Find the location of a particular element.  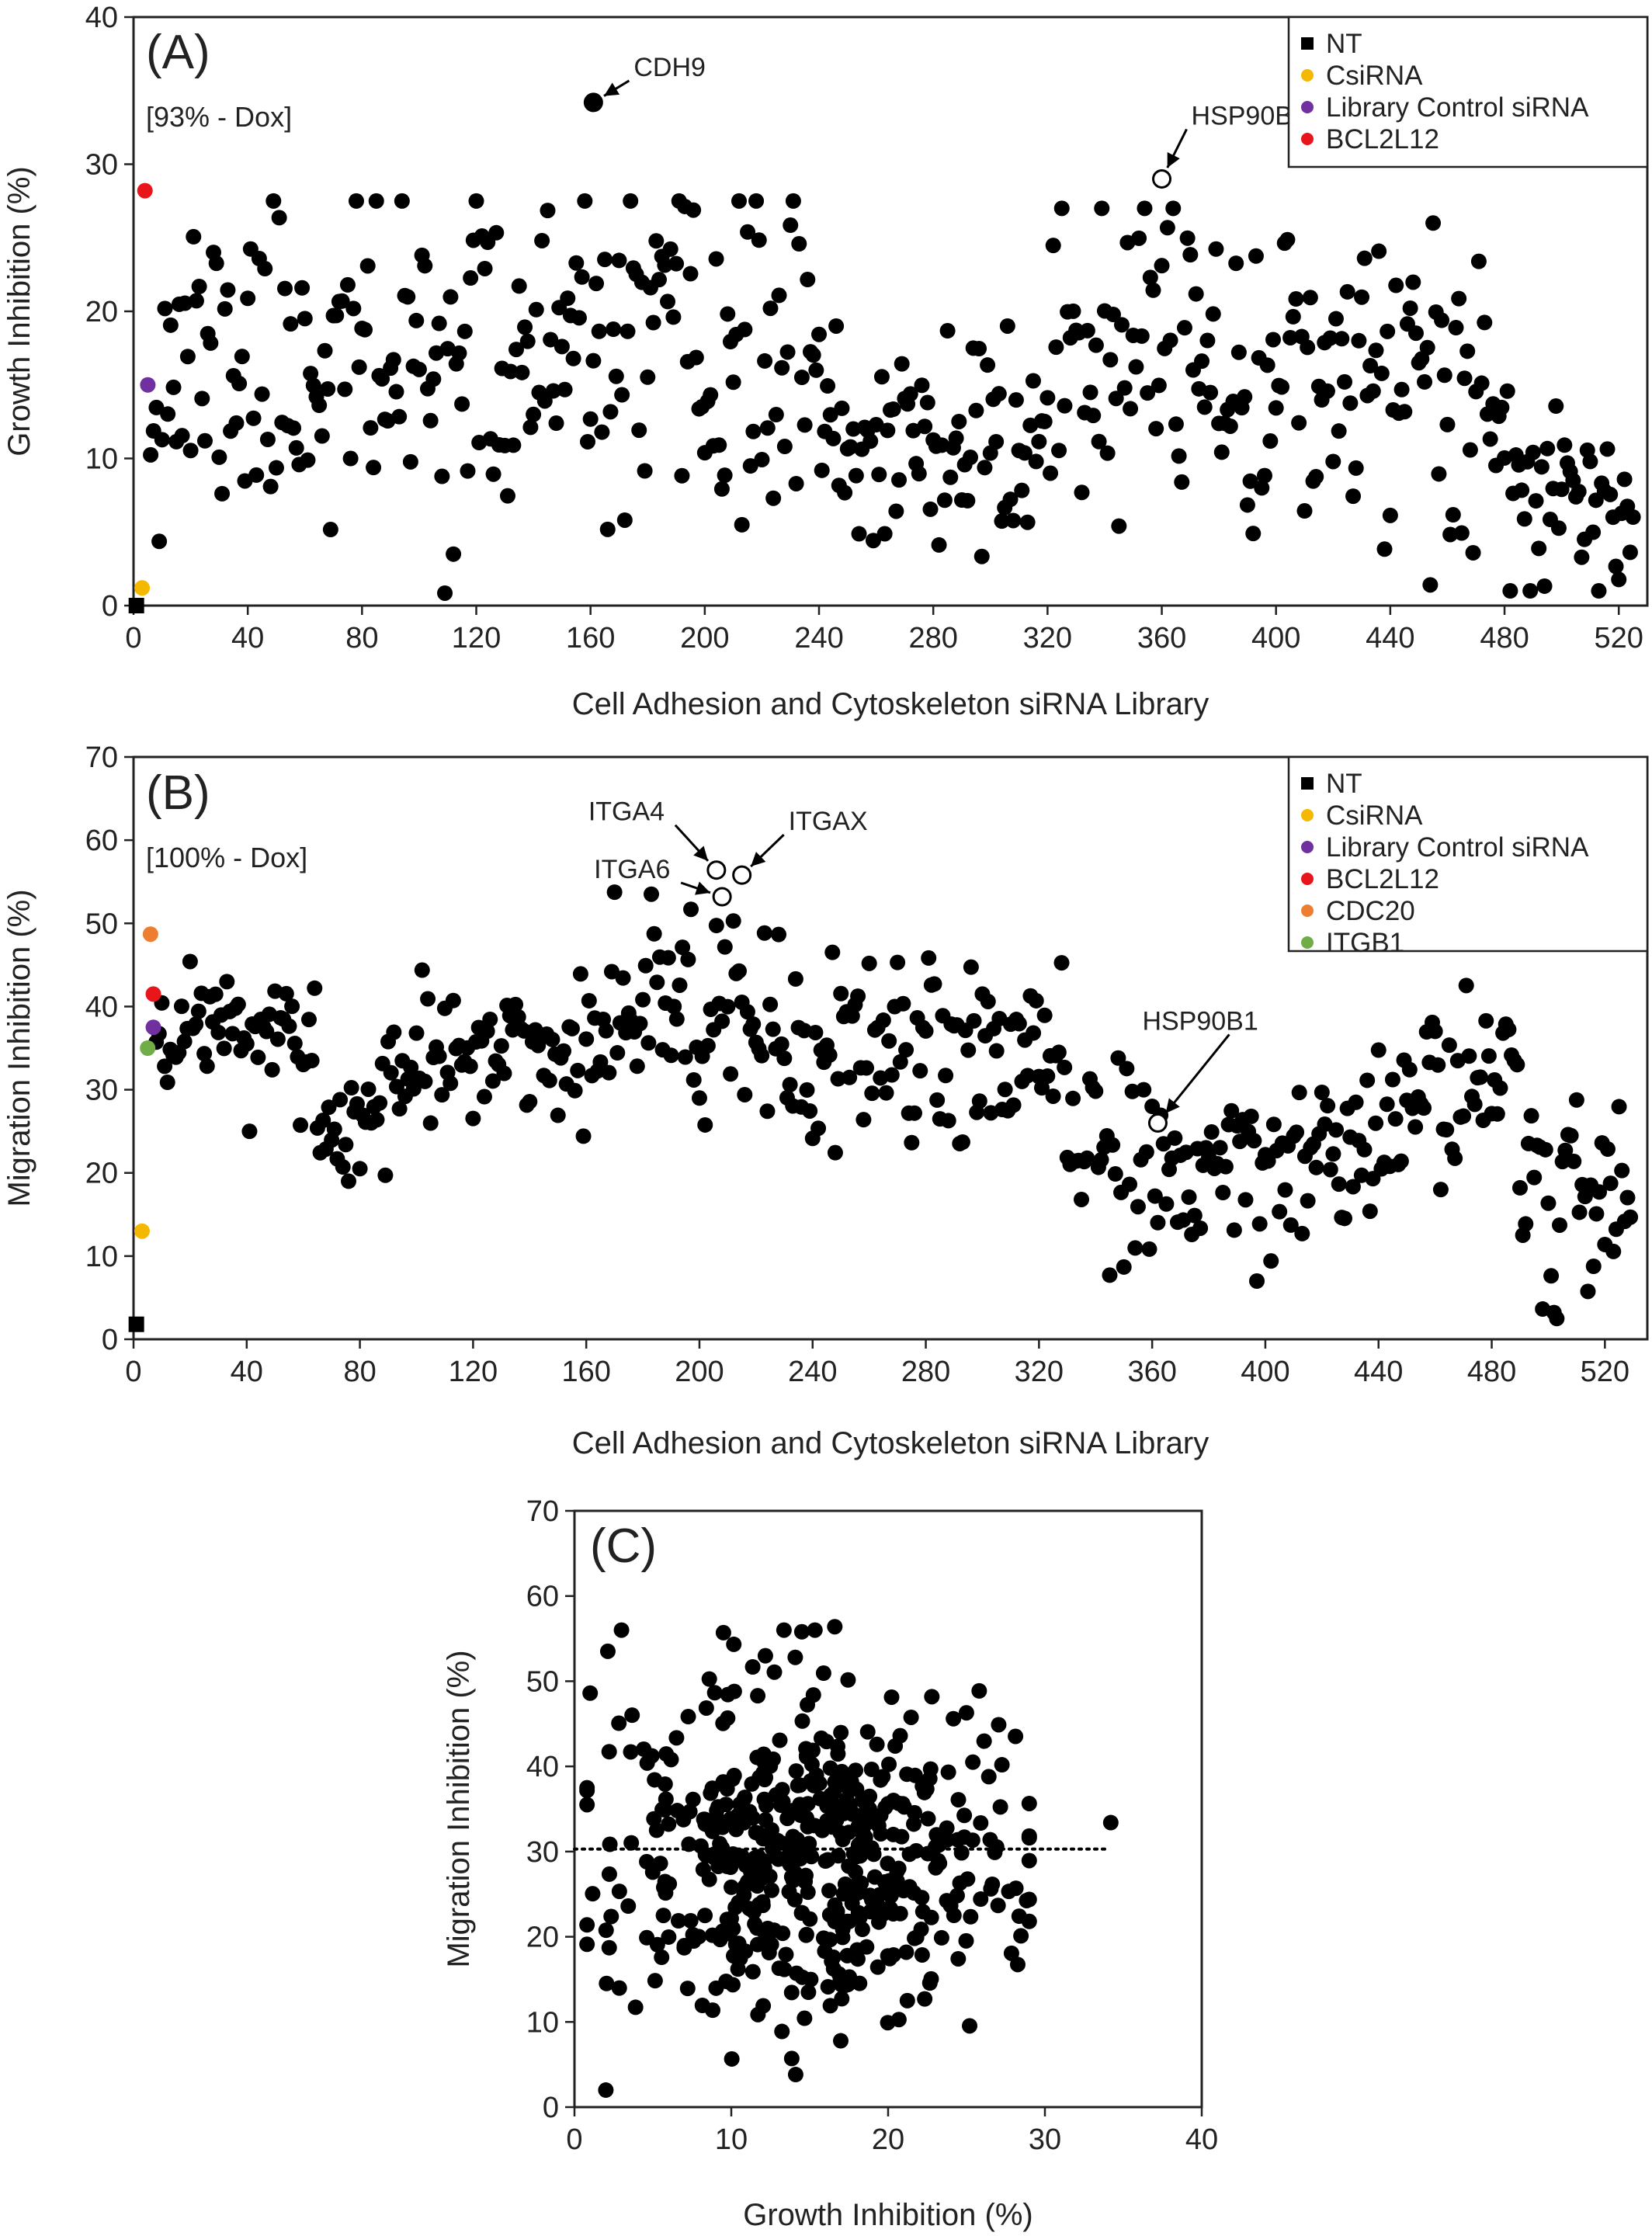

x-tick-label: 320 is located at coordinates (1047, 638).